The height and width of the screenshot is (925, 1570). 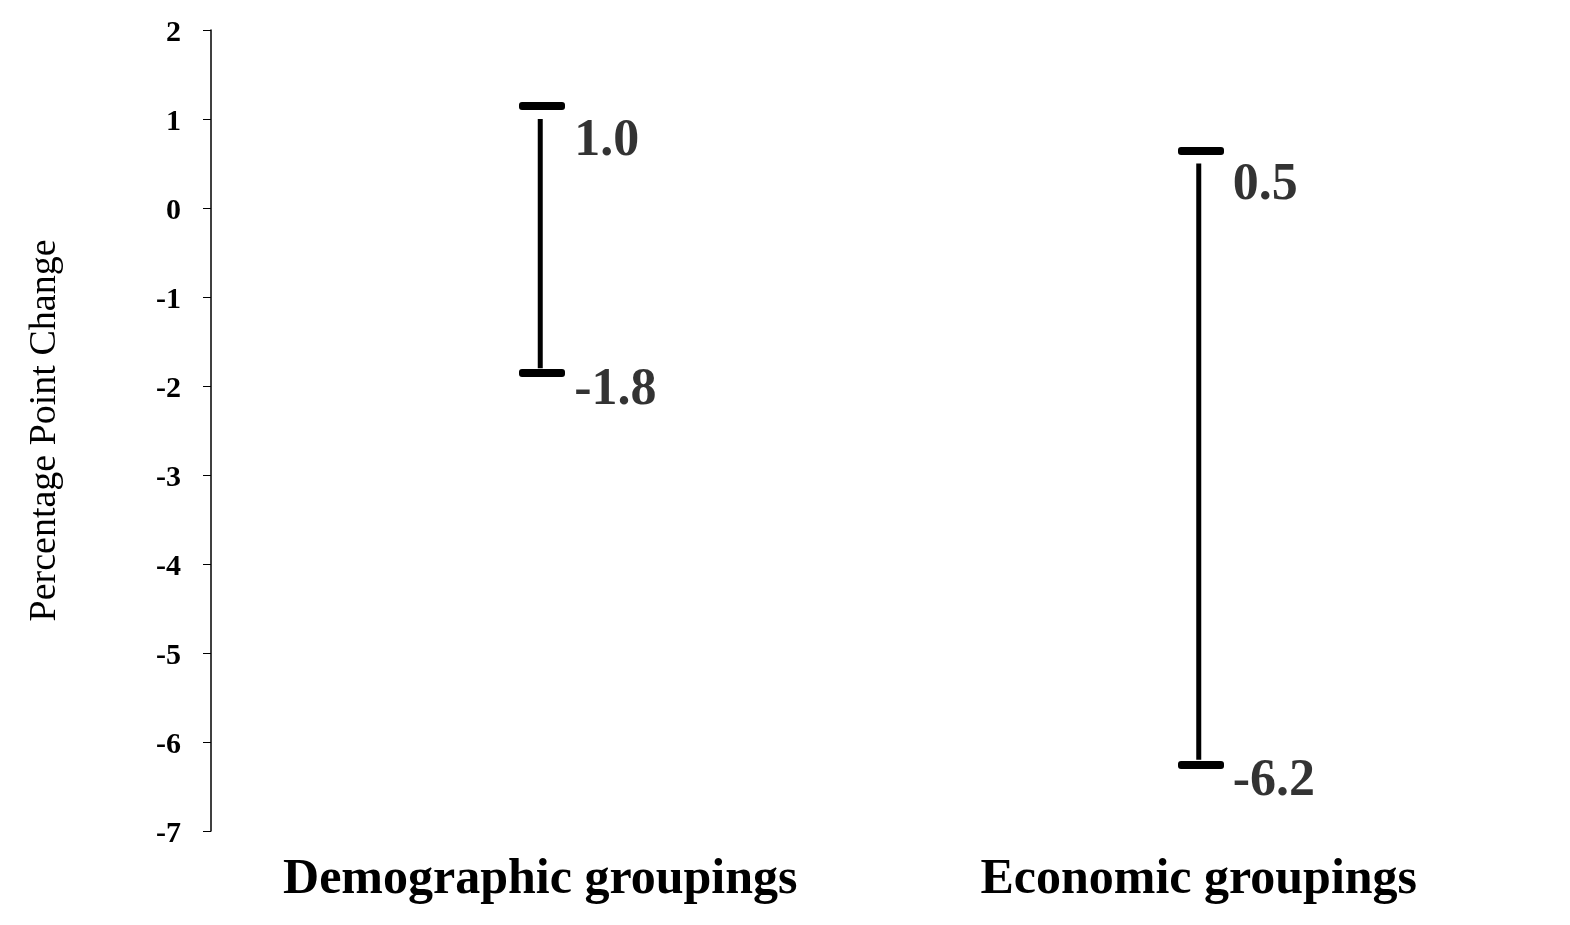 What do you see at coordinates (168, 564) in the screenshot?
I see `y-tick-label: -4` at bounding box center [168, 564].